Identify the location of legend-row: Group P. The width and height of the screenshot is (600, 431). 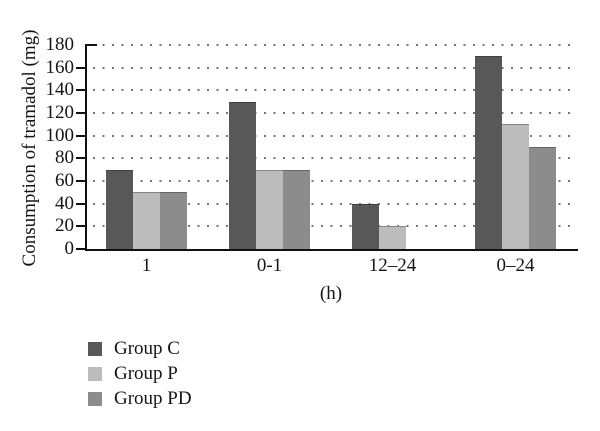
(140, 373).